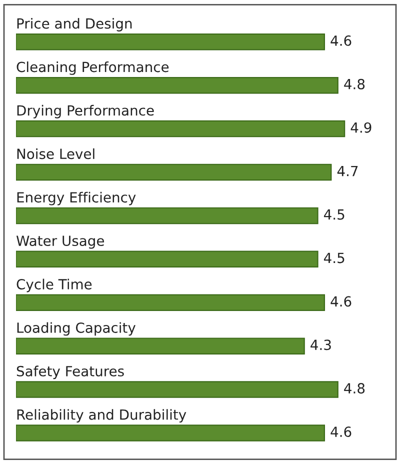  What do you see at coordinates (101, 416) in the screenshot?
I see `y-tick-label: Reliability and Durability` at bounding box center [101, 416].